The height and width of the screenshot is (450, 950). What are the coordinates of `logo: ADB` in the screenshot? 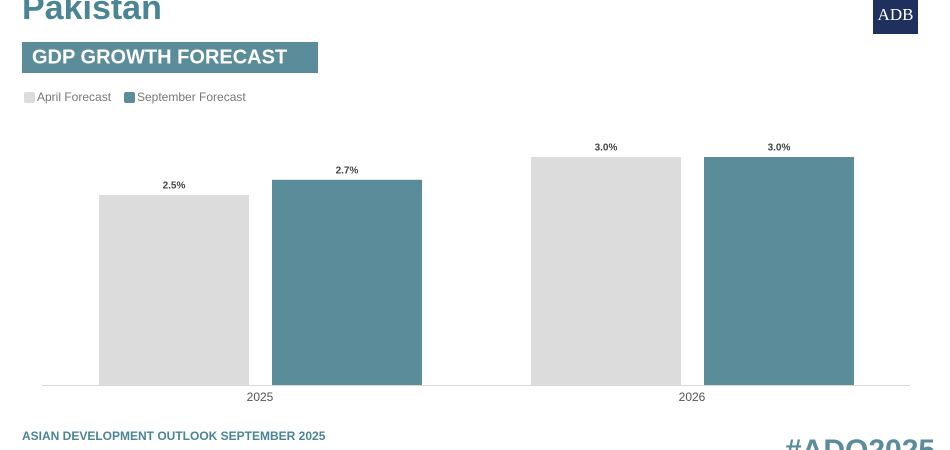 It's located at (896, 14).